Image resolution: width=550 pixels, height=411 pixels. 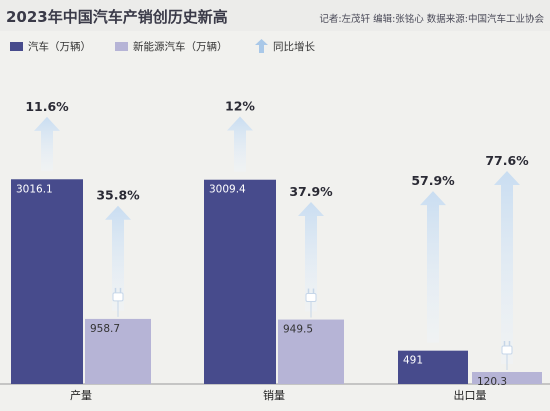 I want to click on growth-label-car-2: 57.9%, so click(x=433, y=180).